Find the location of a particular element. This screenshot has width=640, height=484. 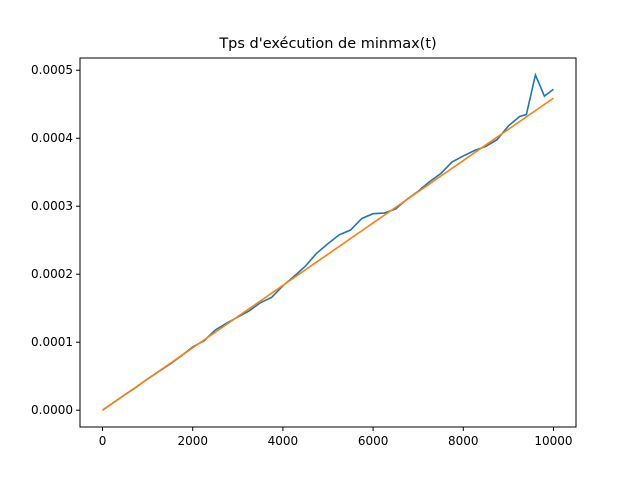

y-tick-label: 0.0003 is located at coordinates (52, 206).